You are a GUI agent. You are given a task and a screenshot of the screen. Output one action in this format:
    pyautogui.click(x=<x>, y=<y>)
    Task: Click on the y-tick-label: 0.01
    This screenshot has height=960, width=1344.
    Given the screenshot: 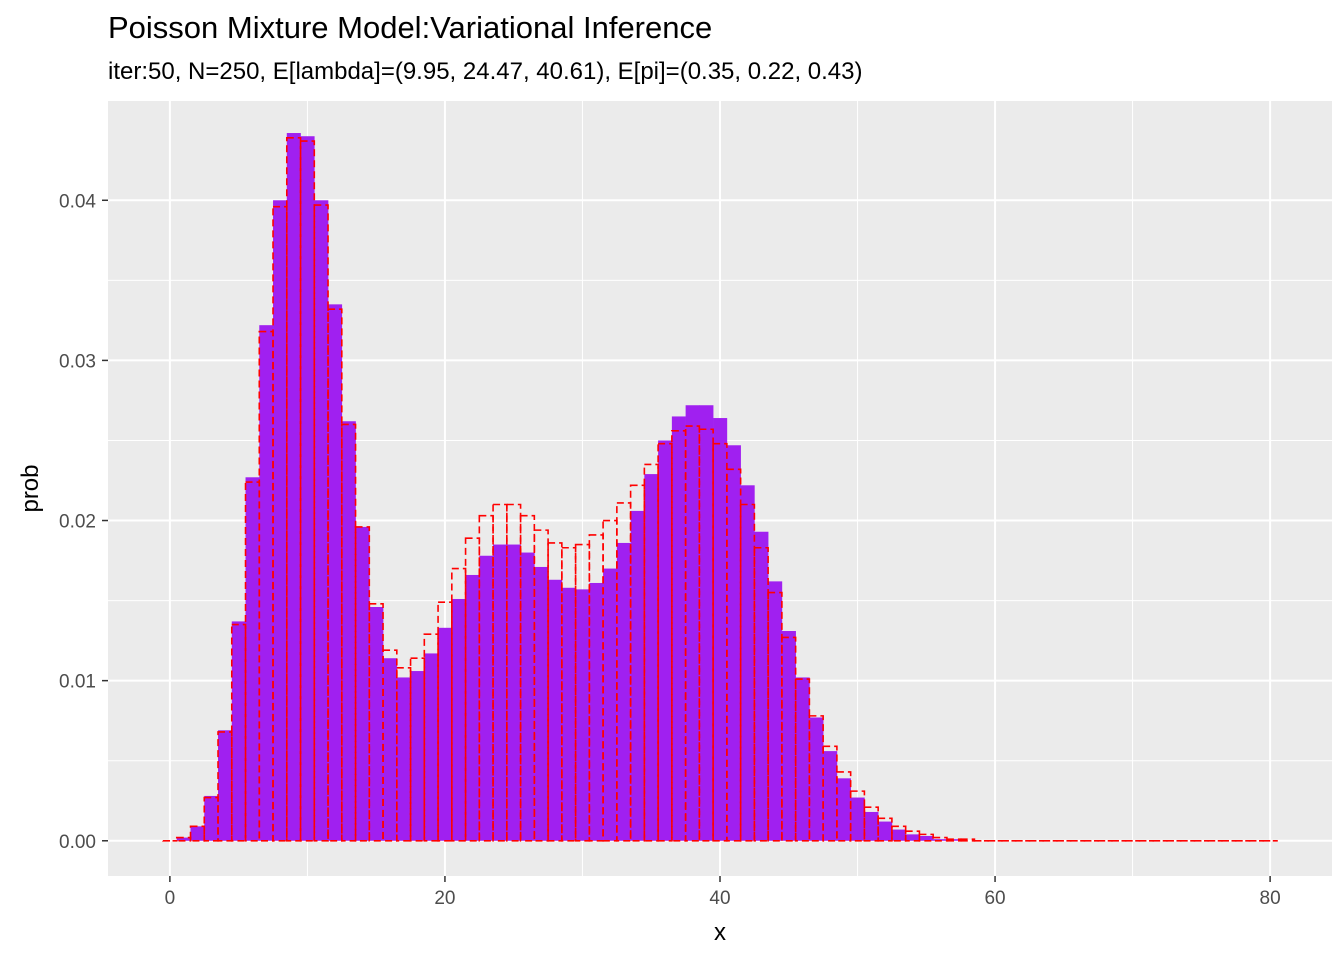 What is the action you would take?
    pyautogui.click(x=77, y=682)
    